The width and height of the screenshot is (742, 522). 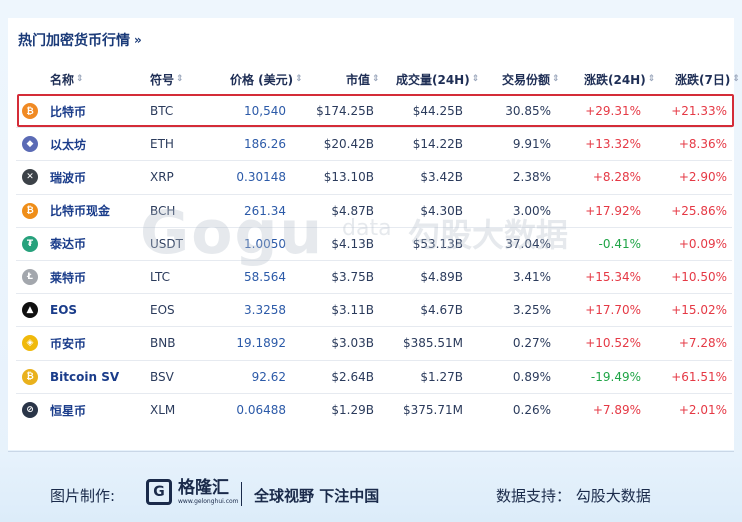 I want to click on market-cap: $3.03B, so click(x=352, y=343).